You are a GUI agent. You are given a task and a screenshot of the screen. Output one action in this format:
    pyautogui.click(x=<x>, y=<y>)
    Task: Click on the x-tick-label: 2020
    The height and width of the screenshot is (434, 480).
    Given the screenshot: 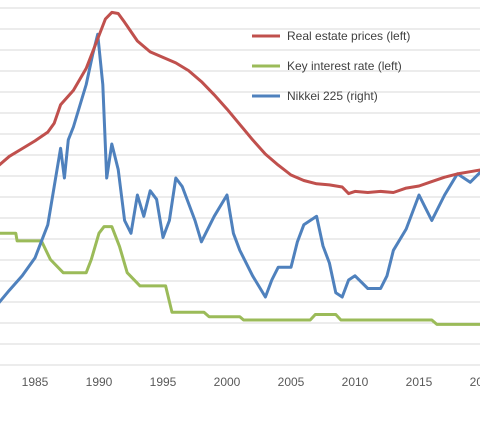 What is the action you would take?
    pyautogui.click(x=475, y=382)
    